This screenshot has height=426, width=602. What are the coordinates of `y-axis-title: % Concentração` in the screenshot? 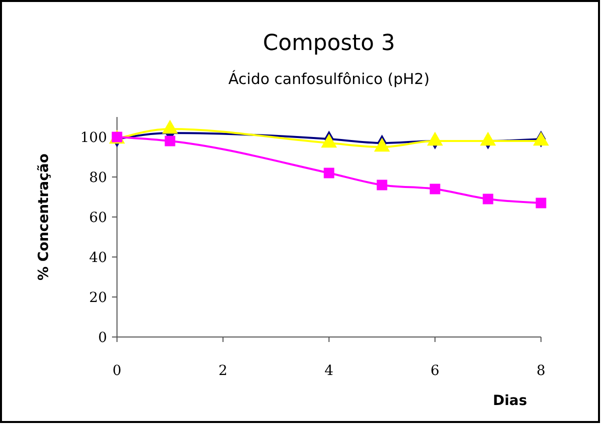 It's located at (44, 216).